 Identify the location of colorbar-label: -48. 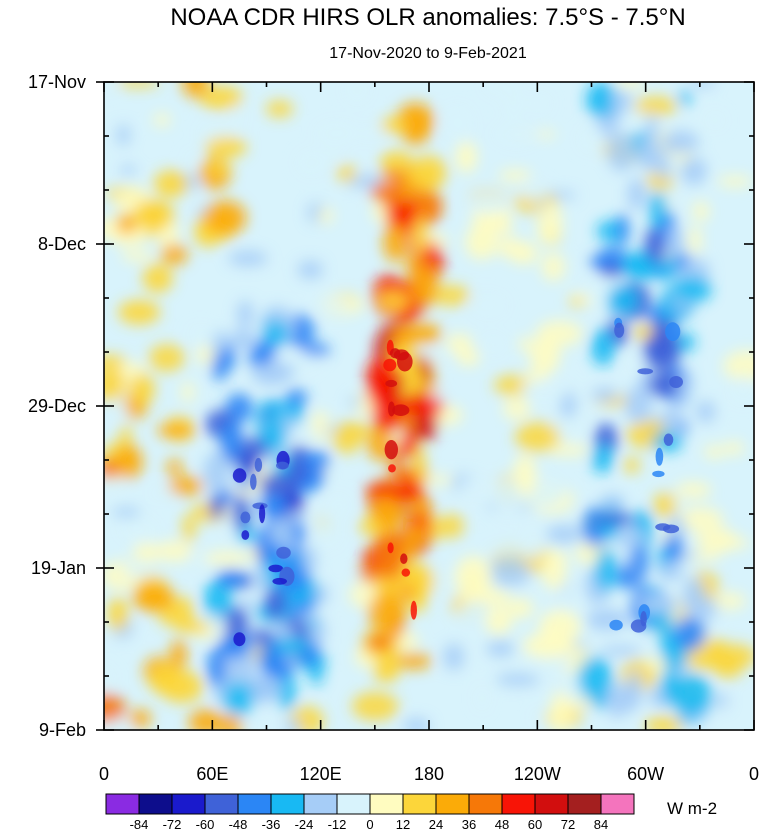
(238, 823).